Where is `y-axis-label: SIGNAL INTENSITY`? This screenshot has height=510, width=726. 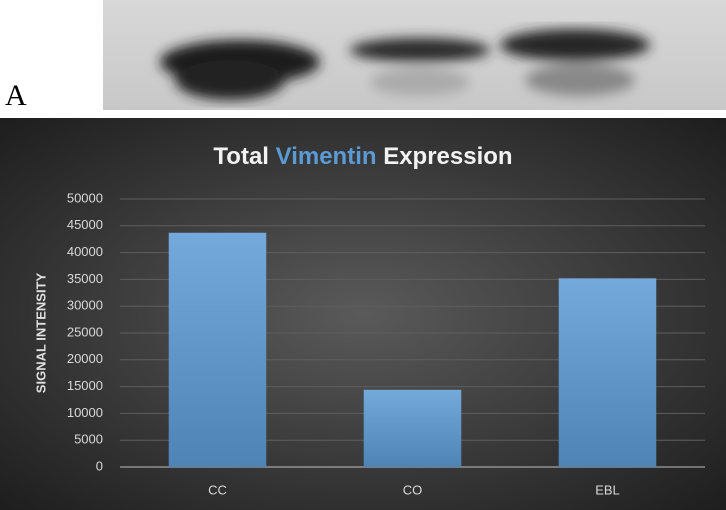
y-axis-label: SIGNAL INTENSITY is located at coordinates (40, 332).